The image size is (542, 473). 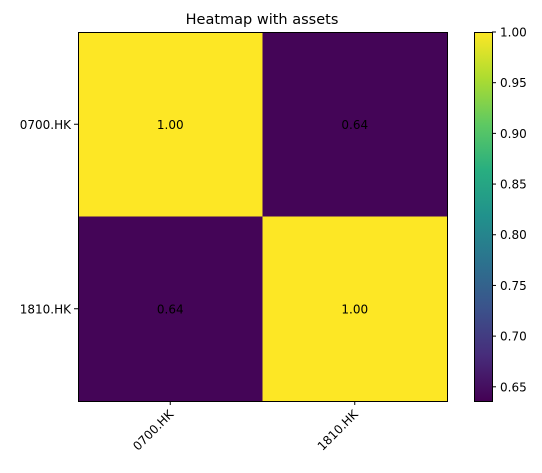 What do you see at coordinates (49, 217) in the screenshot?
I see `y-axis: 0700.HK 1810.HK` at bounding box center [49, 217].